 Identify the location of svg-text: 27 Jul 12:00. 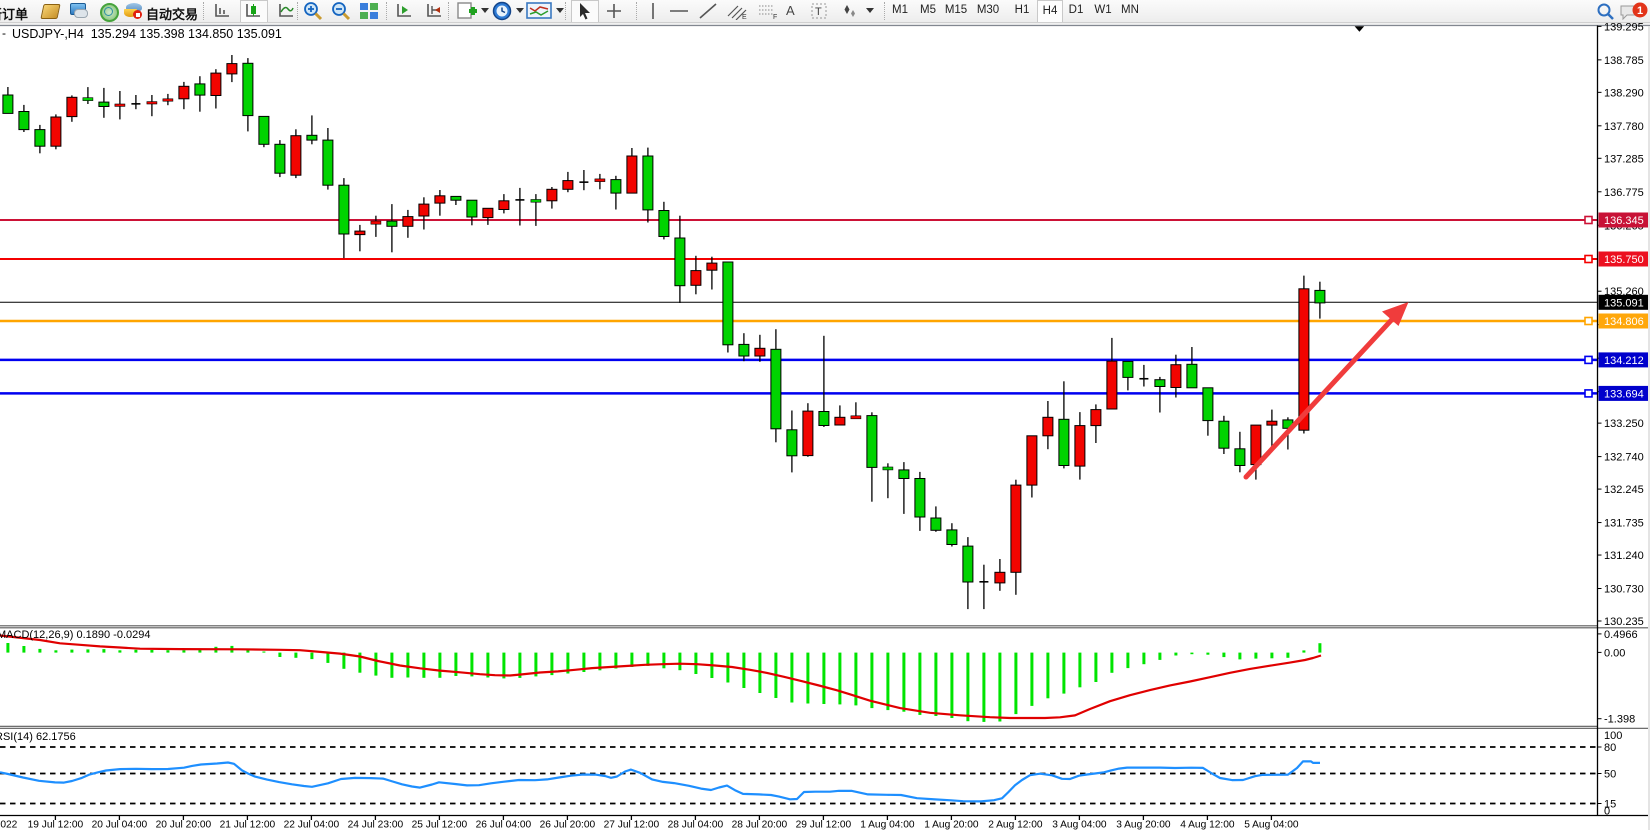
(632, 825).